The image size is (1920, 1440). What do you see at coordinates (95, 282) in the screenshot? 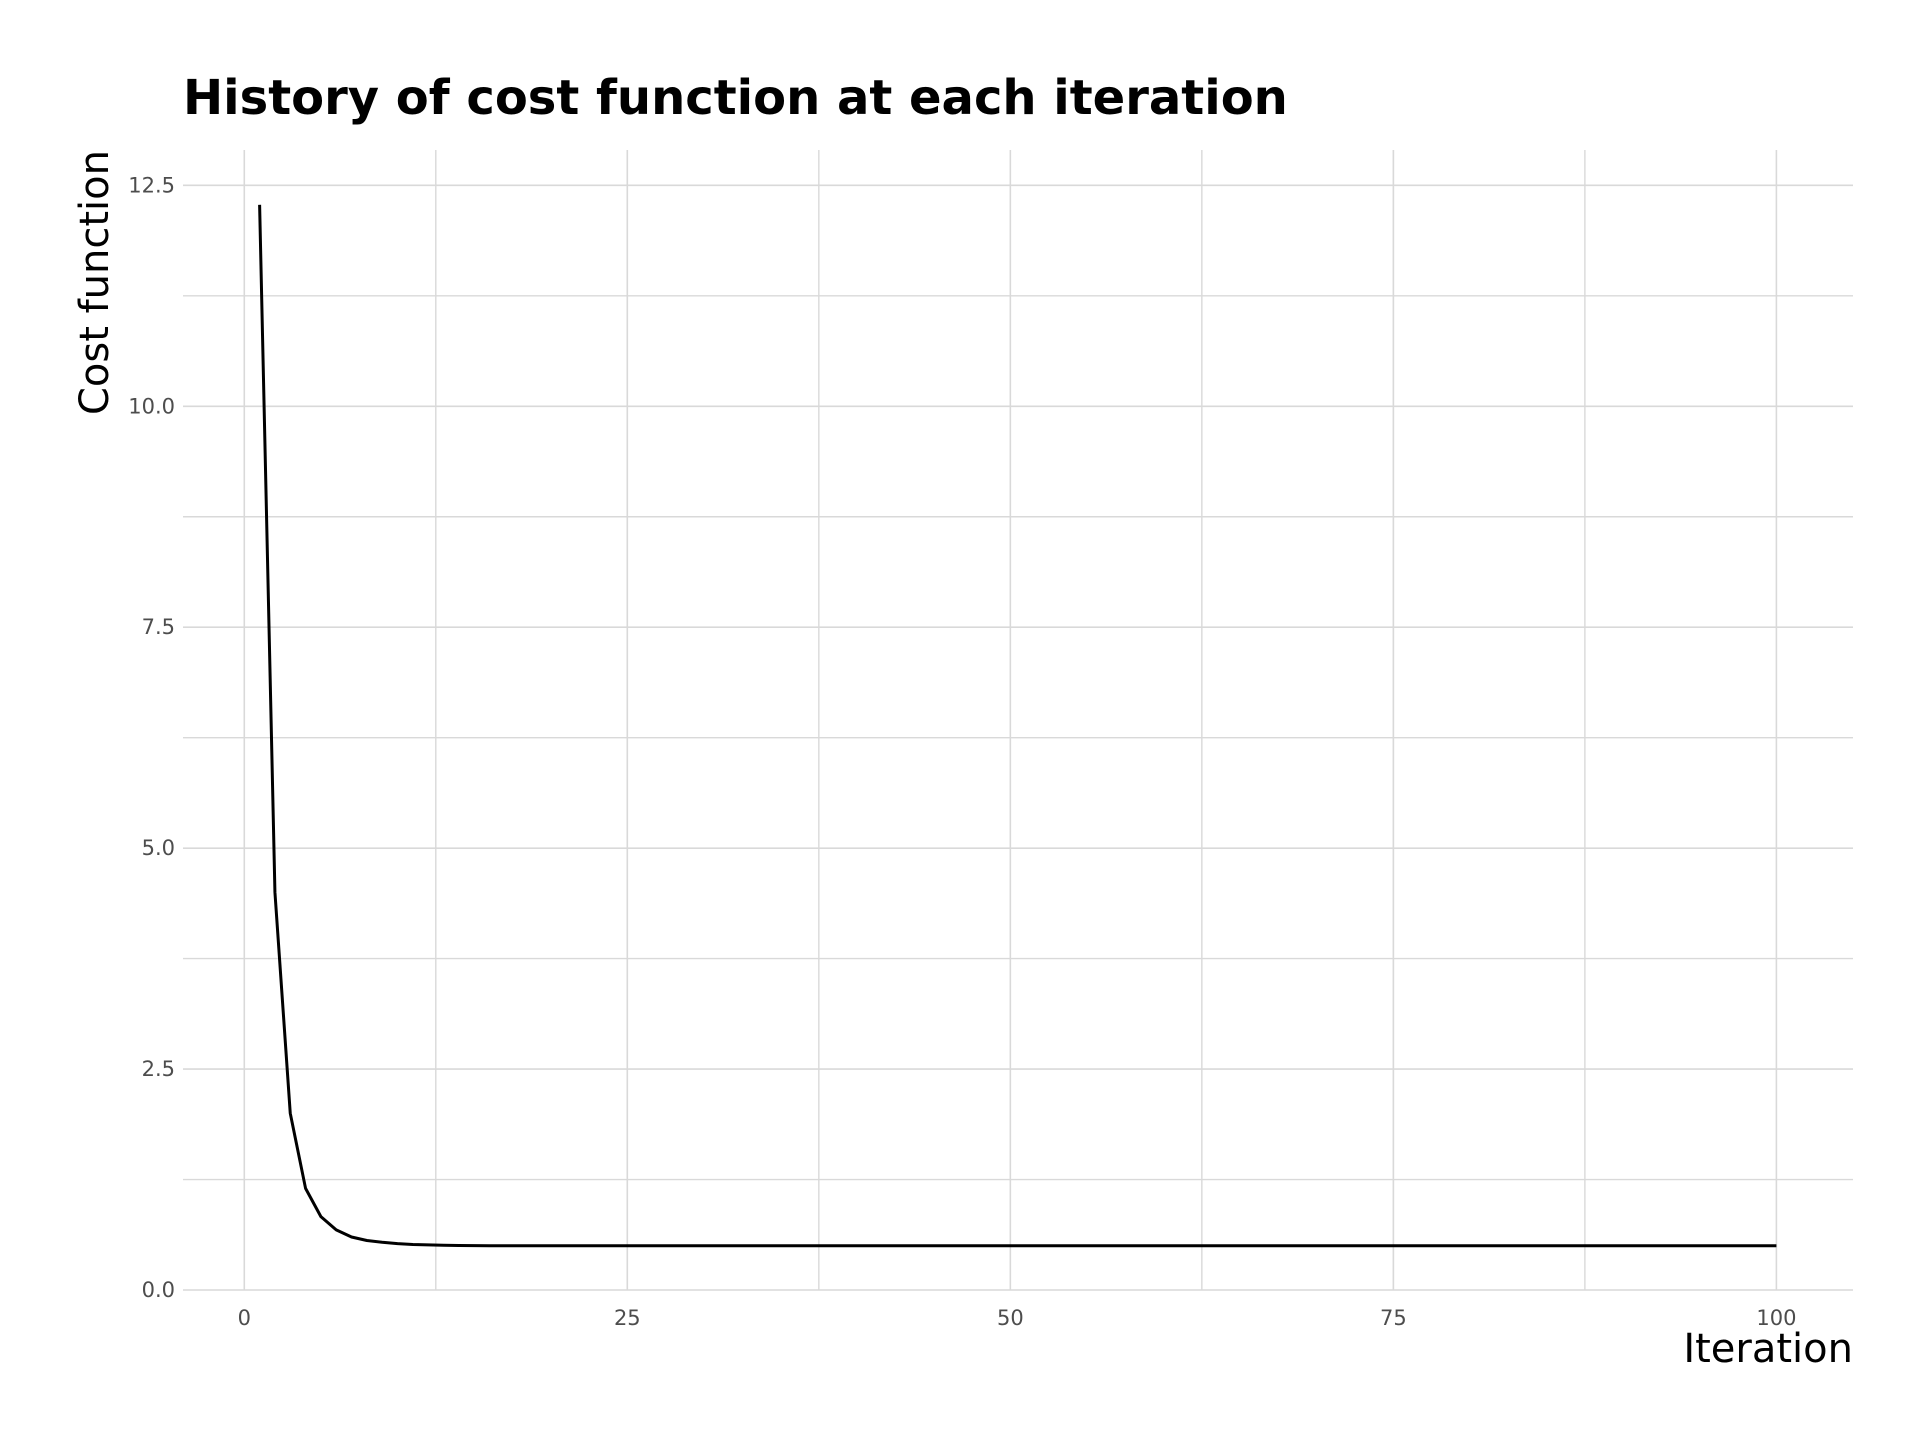
I see `y-axis-title: Cost function` at bounding box center [95, 282].